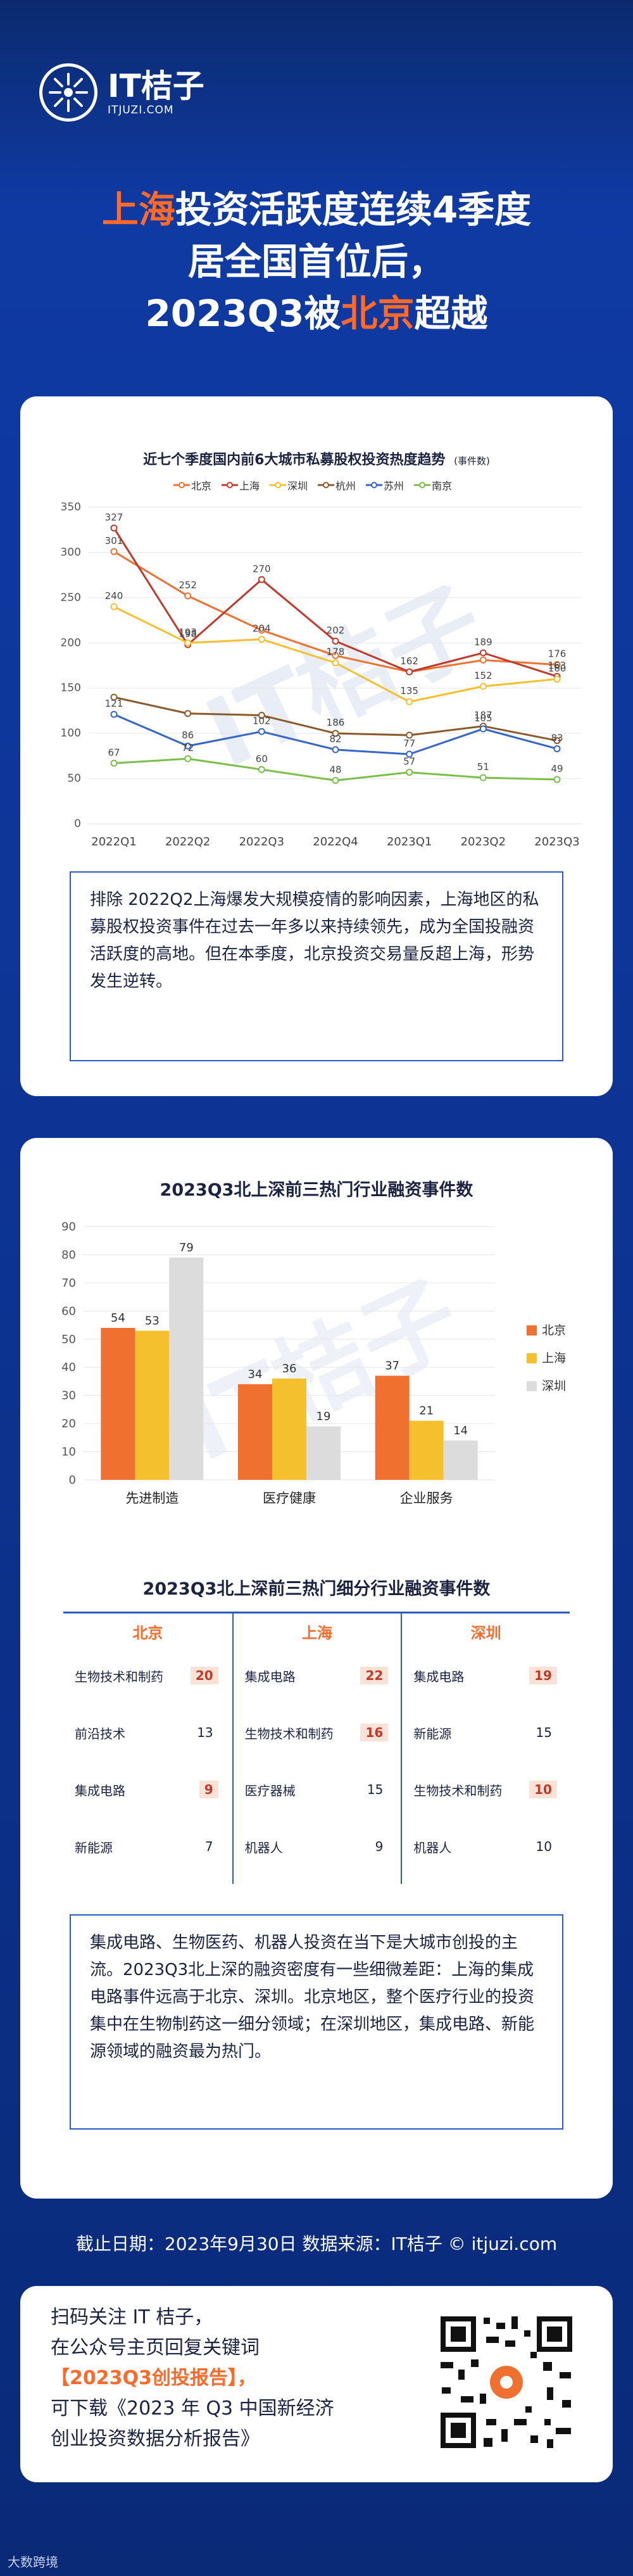 This screenshot has width=633, height=2576. I want to click on line-chart-title-note: (事件数), so click(472, 461).